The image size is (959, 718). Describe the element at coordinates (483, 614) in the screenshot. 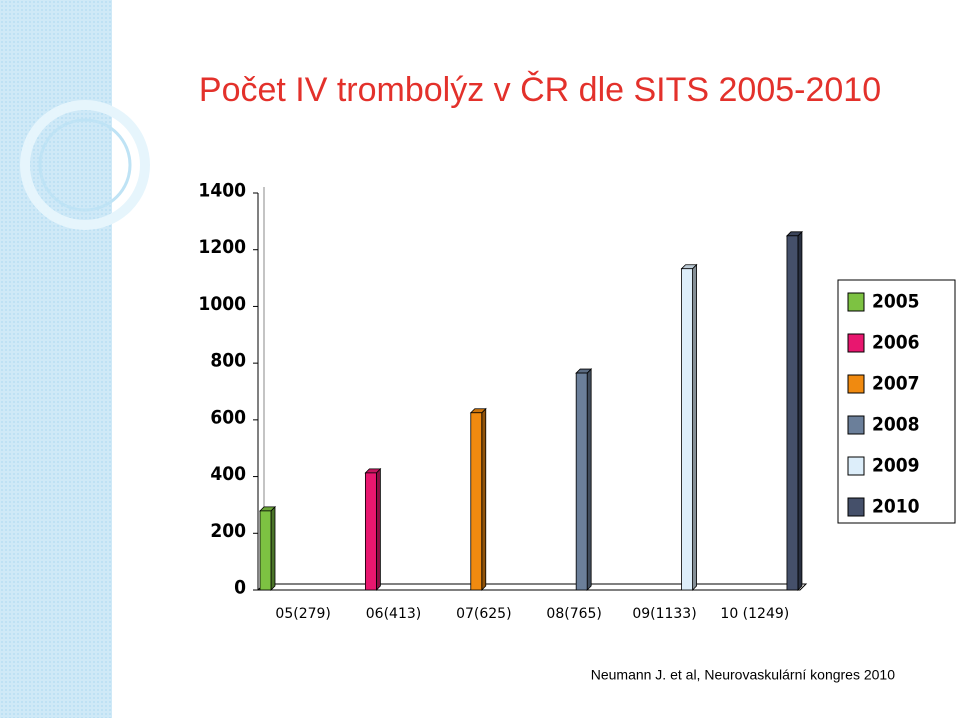

I see `x-tick-label: 07(625)` at that location.